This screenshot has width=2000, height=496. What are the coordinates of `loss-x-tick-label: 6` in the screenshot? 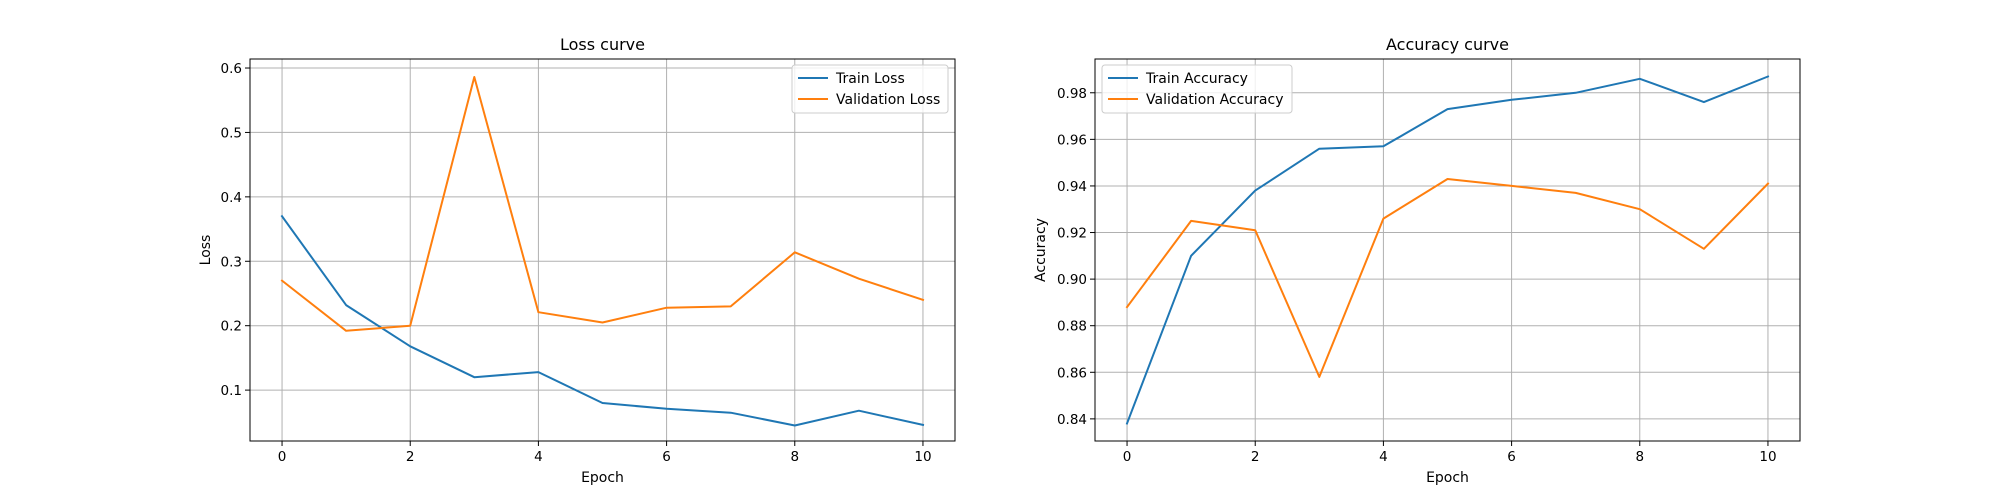 It's located at (666, 457).